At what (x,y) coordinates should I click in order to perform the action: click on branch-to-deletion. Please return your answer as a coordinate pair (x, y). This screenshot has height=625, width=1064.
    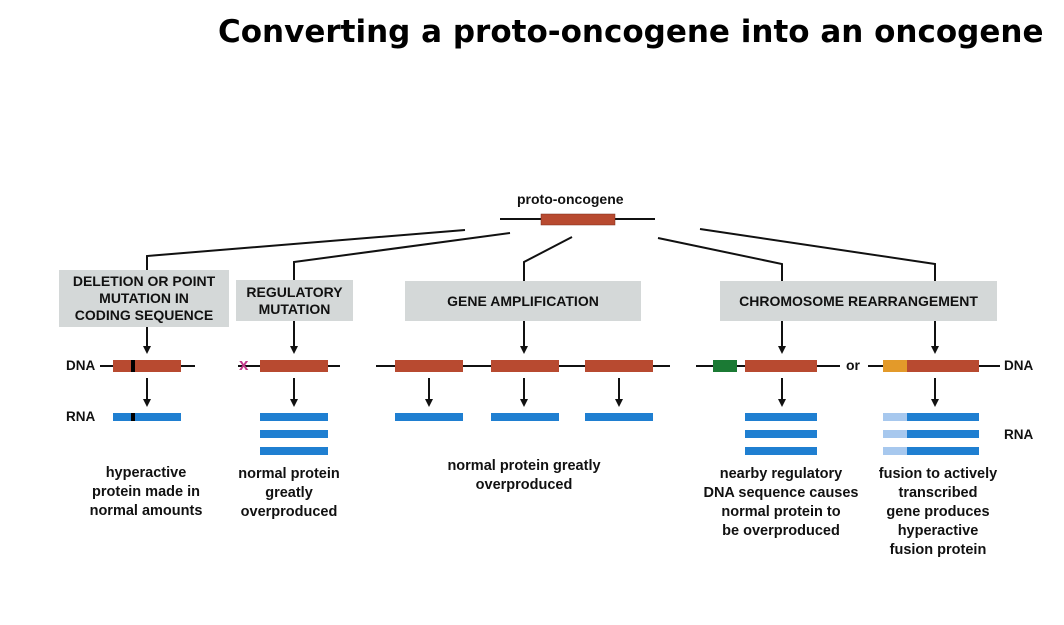
    Looking at the image, I should click on (306, 249).